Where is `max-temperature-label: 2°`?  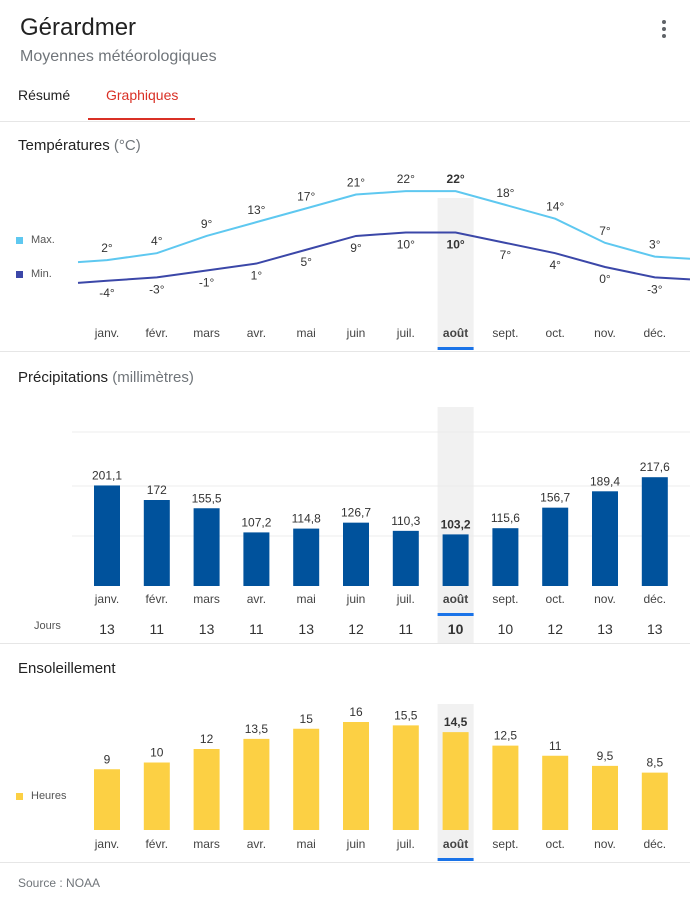 max-temperature-label: 2° is located at coordinates (107, 248).